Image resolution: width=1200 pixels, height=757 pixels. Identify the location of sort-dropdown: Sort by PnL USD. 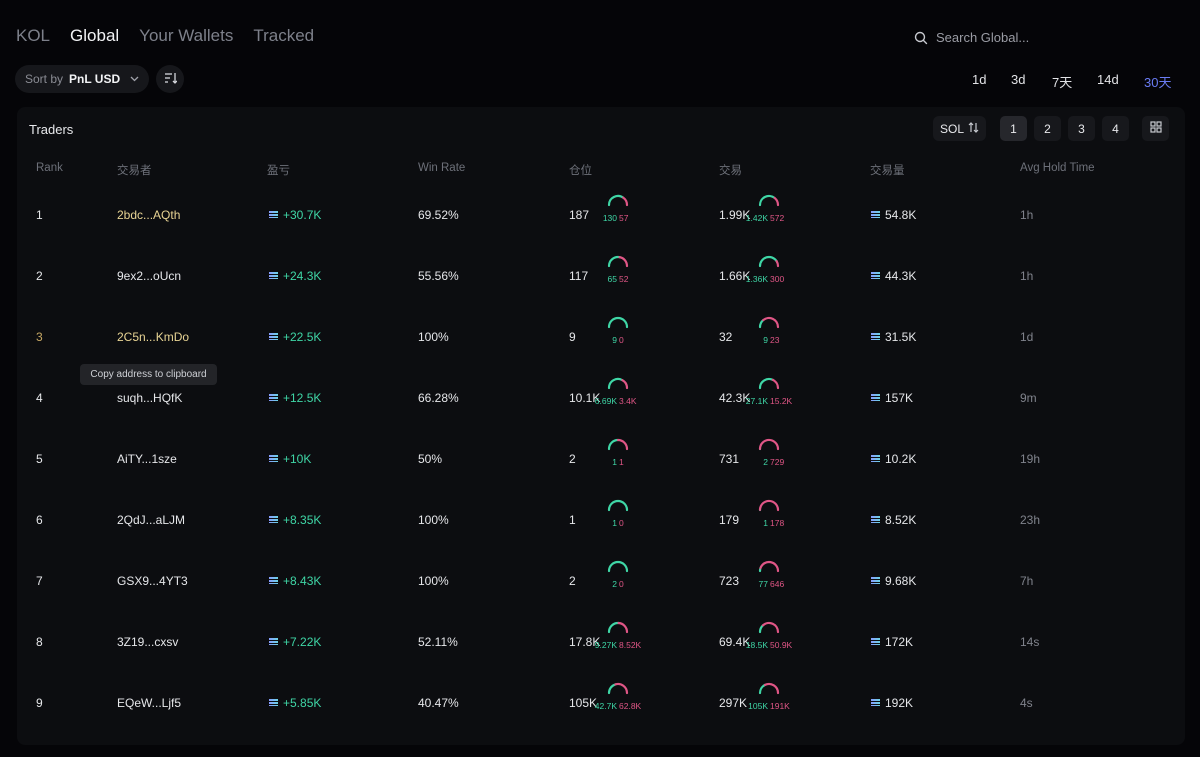
(82, 79).